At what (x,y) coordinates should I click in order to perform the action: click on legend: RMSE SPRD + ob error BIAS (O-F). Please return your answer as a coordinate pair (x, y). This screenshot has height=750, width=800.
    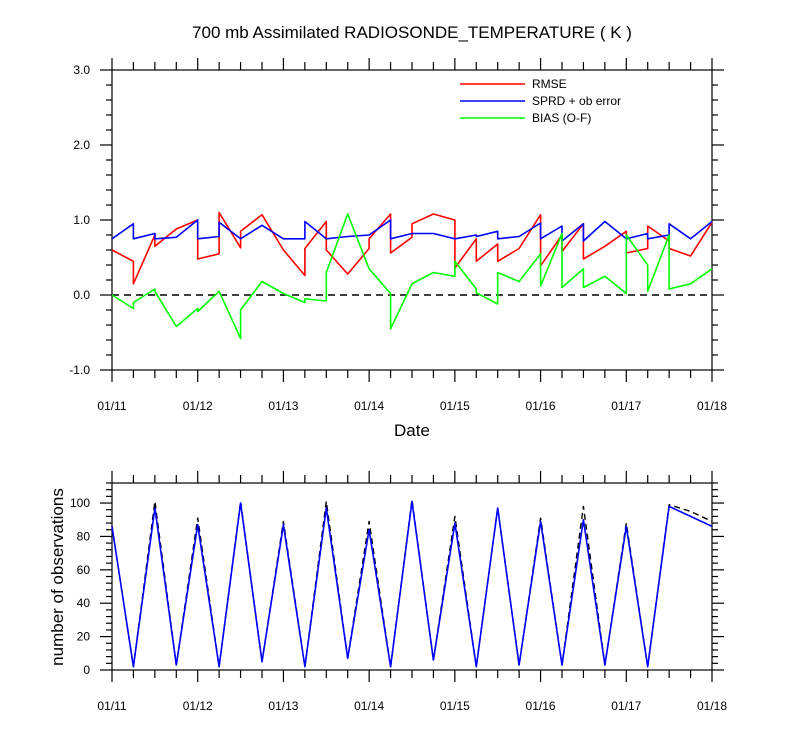
    Looking at the image, I should click on (540, 101).